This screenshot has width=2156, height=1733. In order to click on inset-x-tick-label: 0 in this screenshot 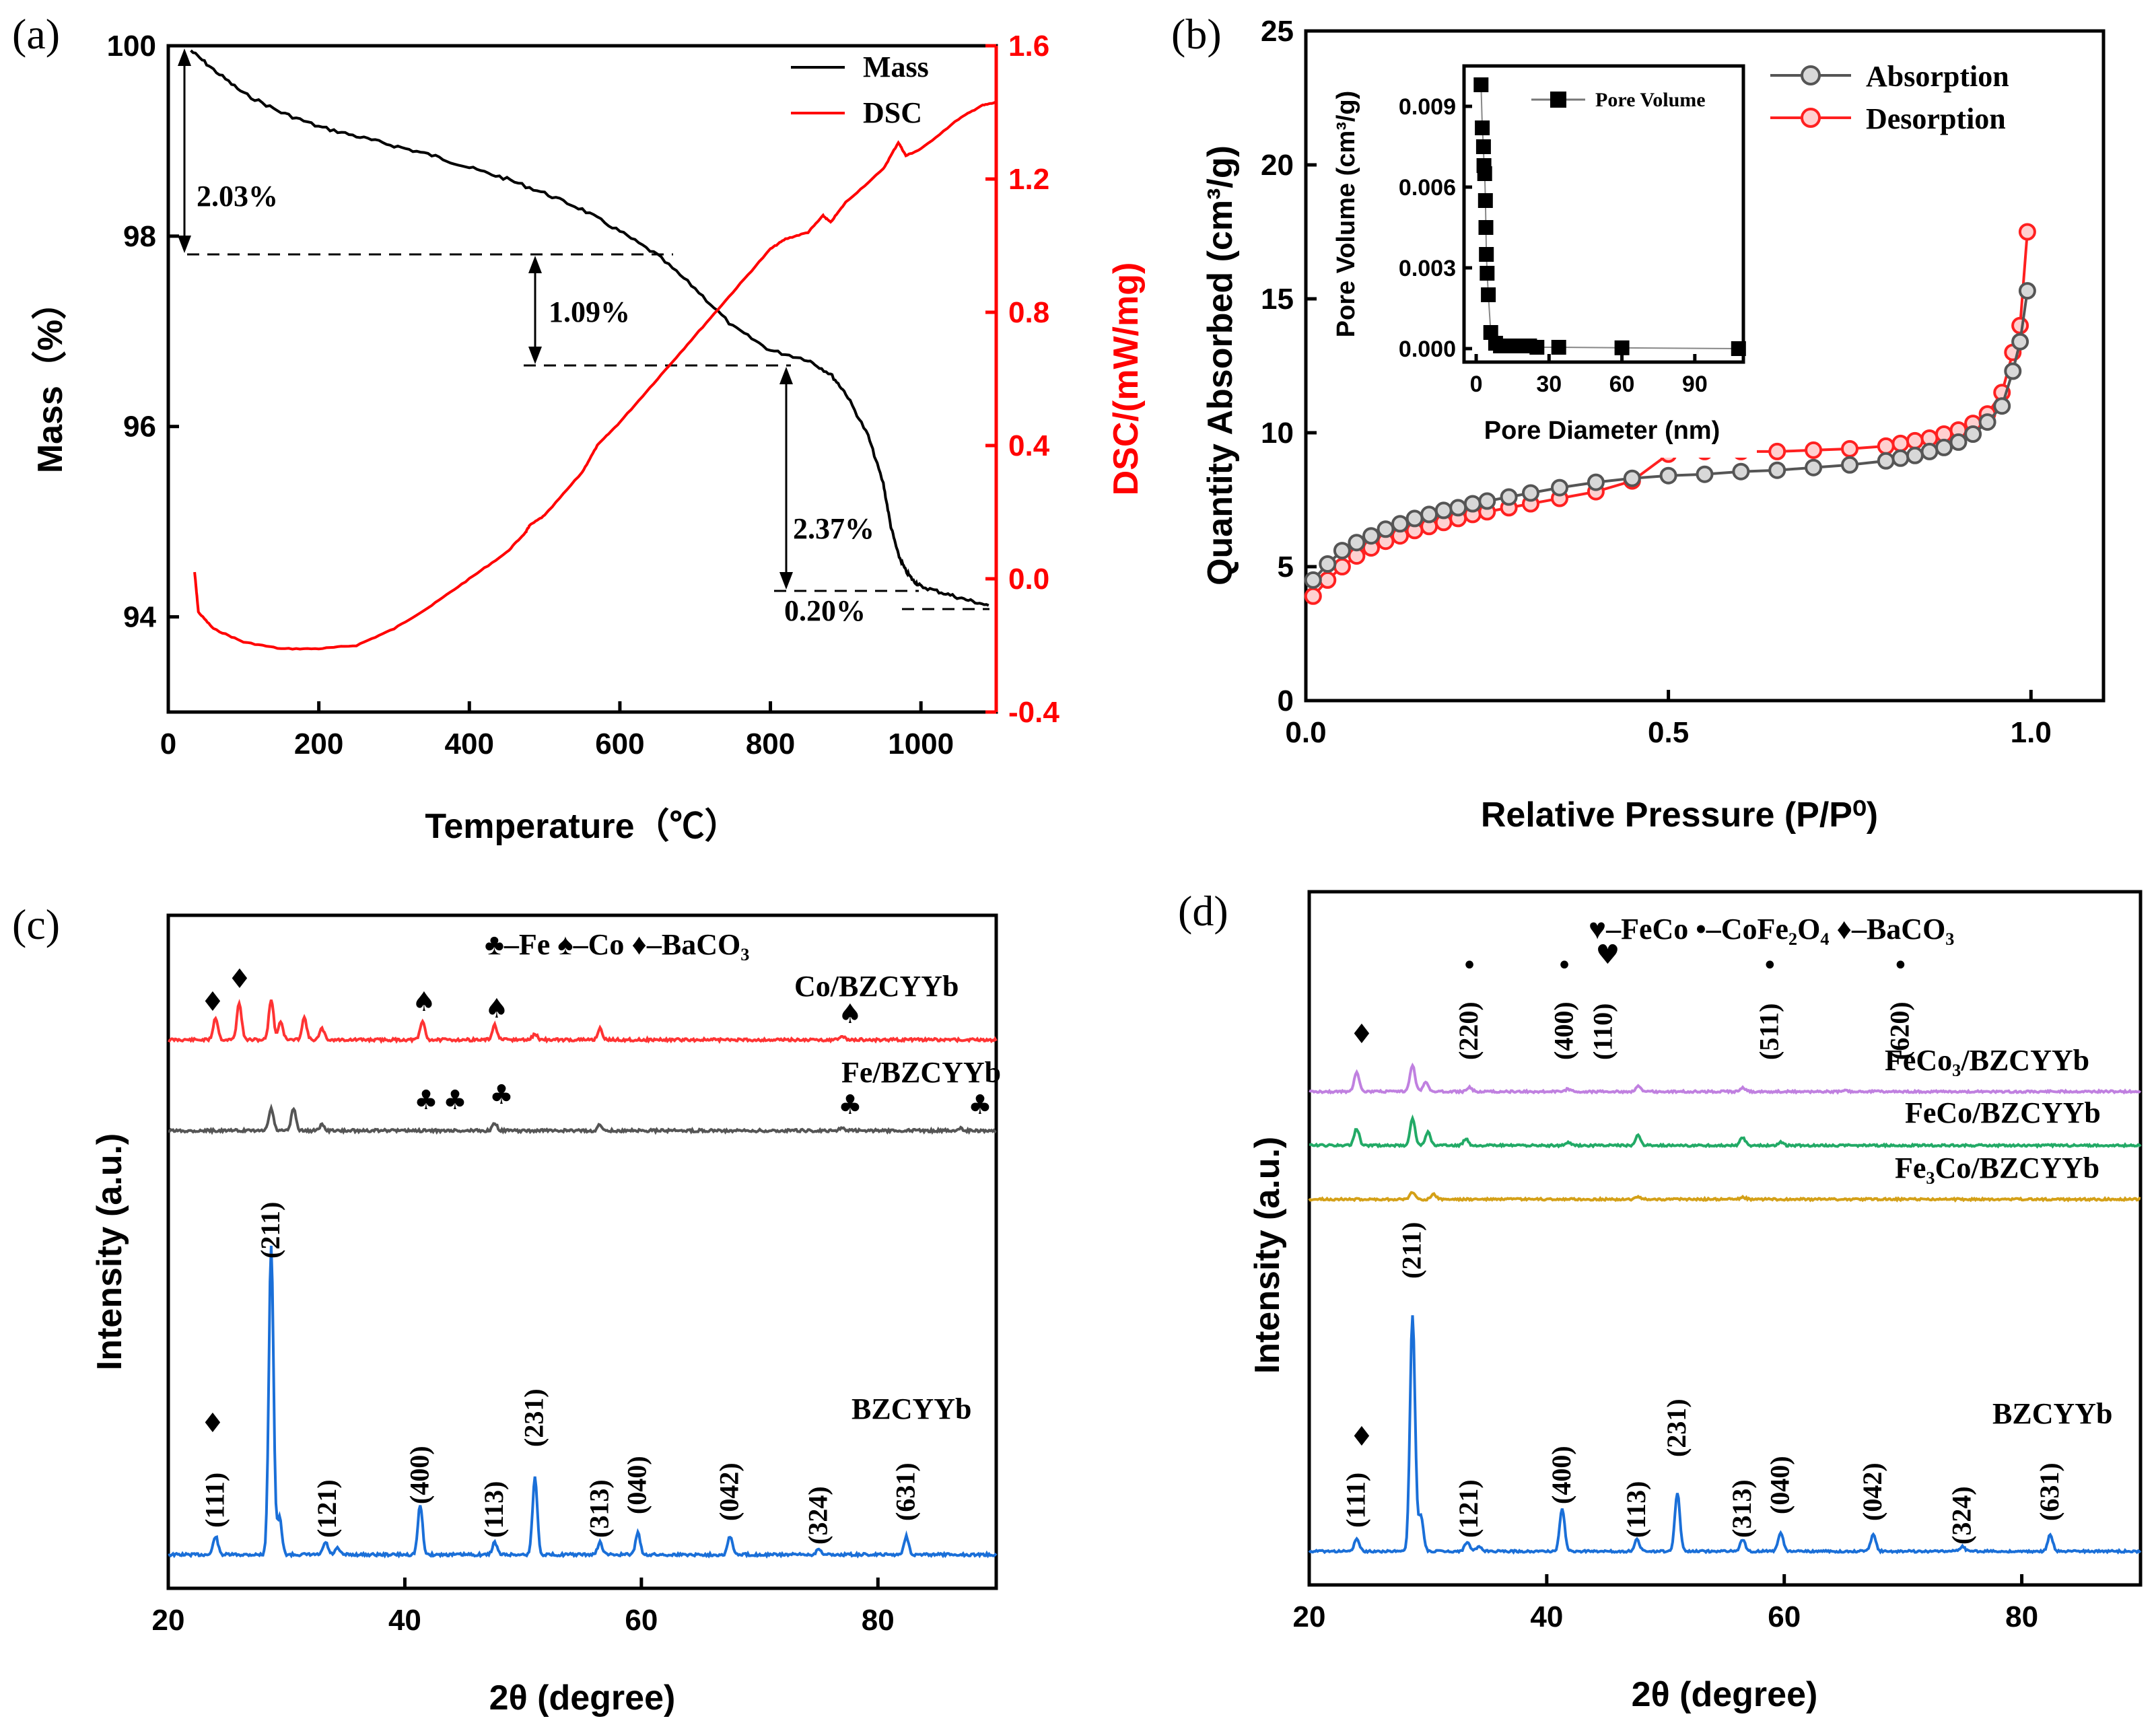, I will do `click(1476, 384)`.